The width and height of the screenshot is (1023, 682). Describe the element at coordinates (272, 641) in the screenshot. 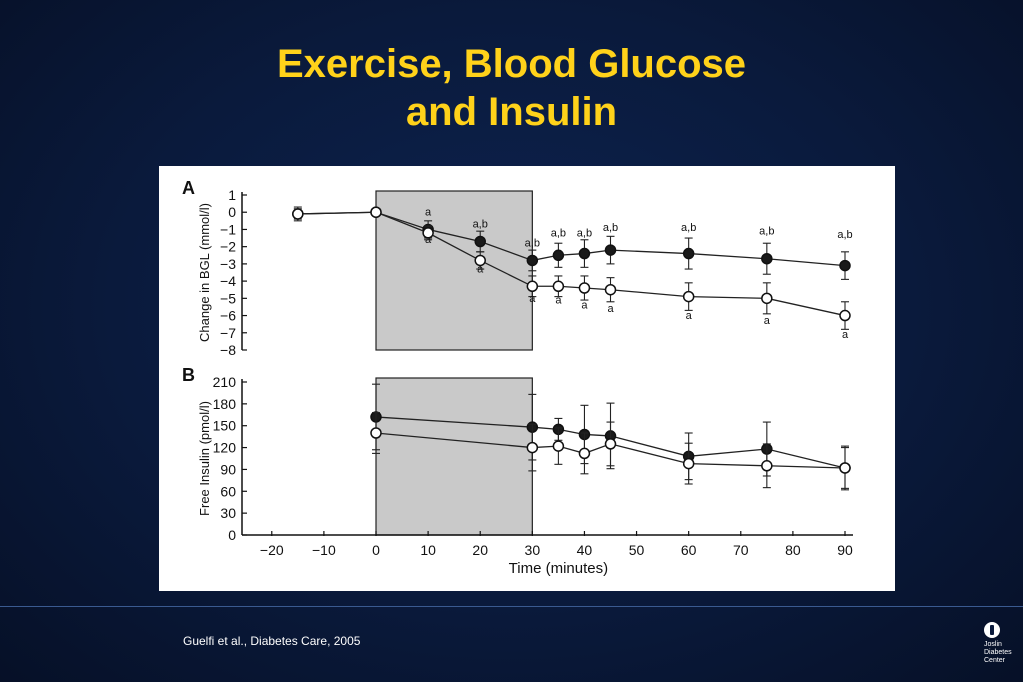

I see `citation-text: Guelfi et al., Diabetes Care, 2005` at that location.